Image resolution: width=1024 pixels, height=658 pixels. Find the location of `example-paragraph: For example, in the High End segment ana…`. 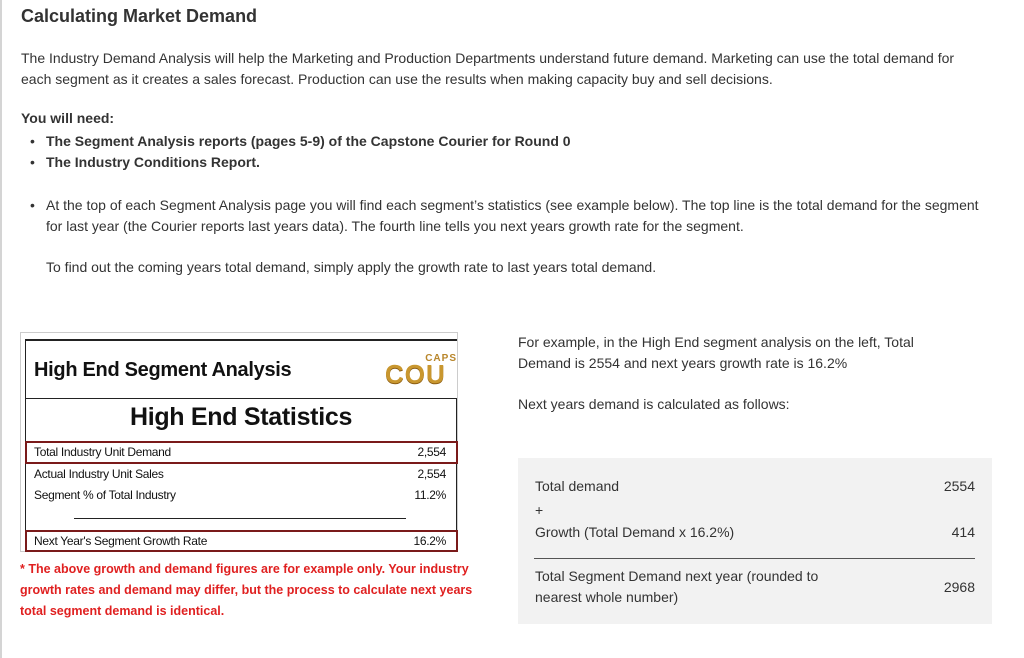

example-paragraph: For example, in the High End segment ana… is located at coordinates (716, 352).